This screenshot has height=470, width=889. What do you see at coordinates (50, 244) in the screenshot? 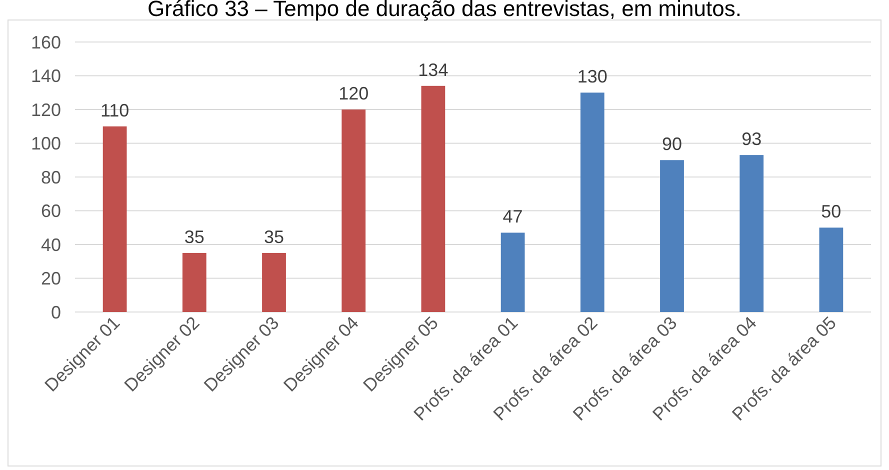
I see `y-tick-label: 40` at bounding box center [50, 244].